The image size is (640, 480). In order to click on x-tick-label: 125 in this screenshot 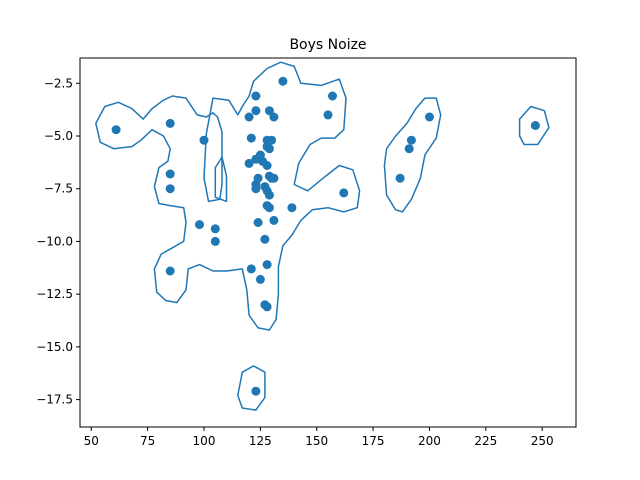, I will do `click(260, 441)`.